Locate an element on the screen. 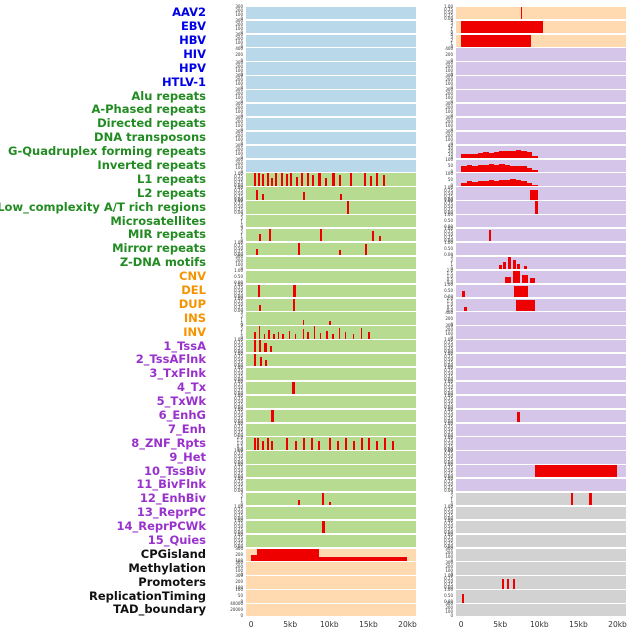  track-label: HTLV-1 is located at coordinates (104, 82).